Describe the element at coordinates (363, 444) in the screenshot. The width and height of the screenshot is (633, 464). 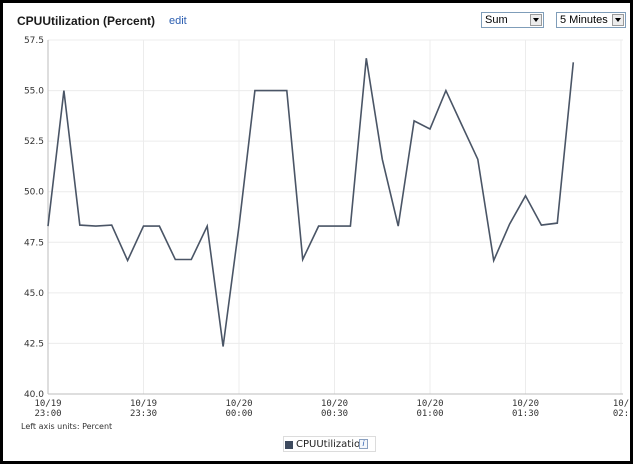
I see `info-icon: i` at that location.